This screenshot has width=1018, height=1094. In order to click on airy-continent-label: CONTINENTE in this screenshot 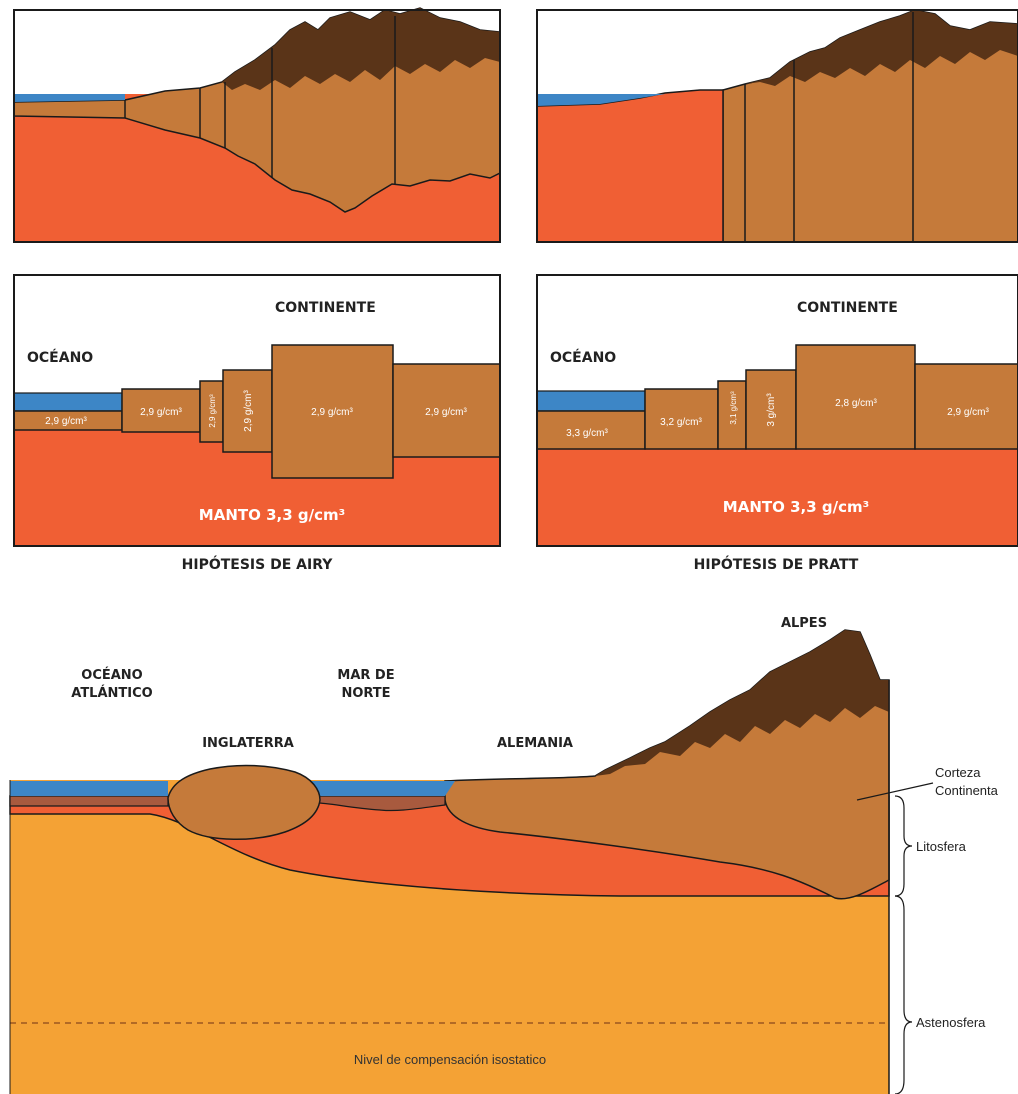, I will do `click(325, 308)`.